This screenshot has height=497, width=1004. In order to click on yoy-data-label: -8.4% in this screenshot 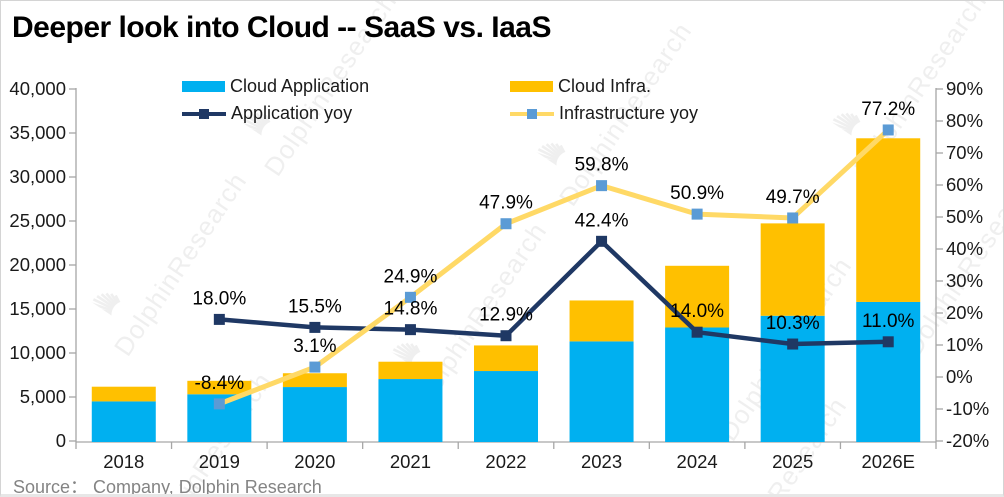, I will do `click(220, 383)`.